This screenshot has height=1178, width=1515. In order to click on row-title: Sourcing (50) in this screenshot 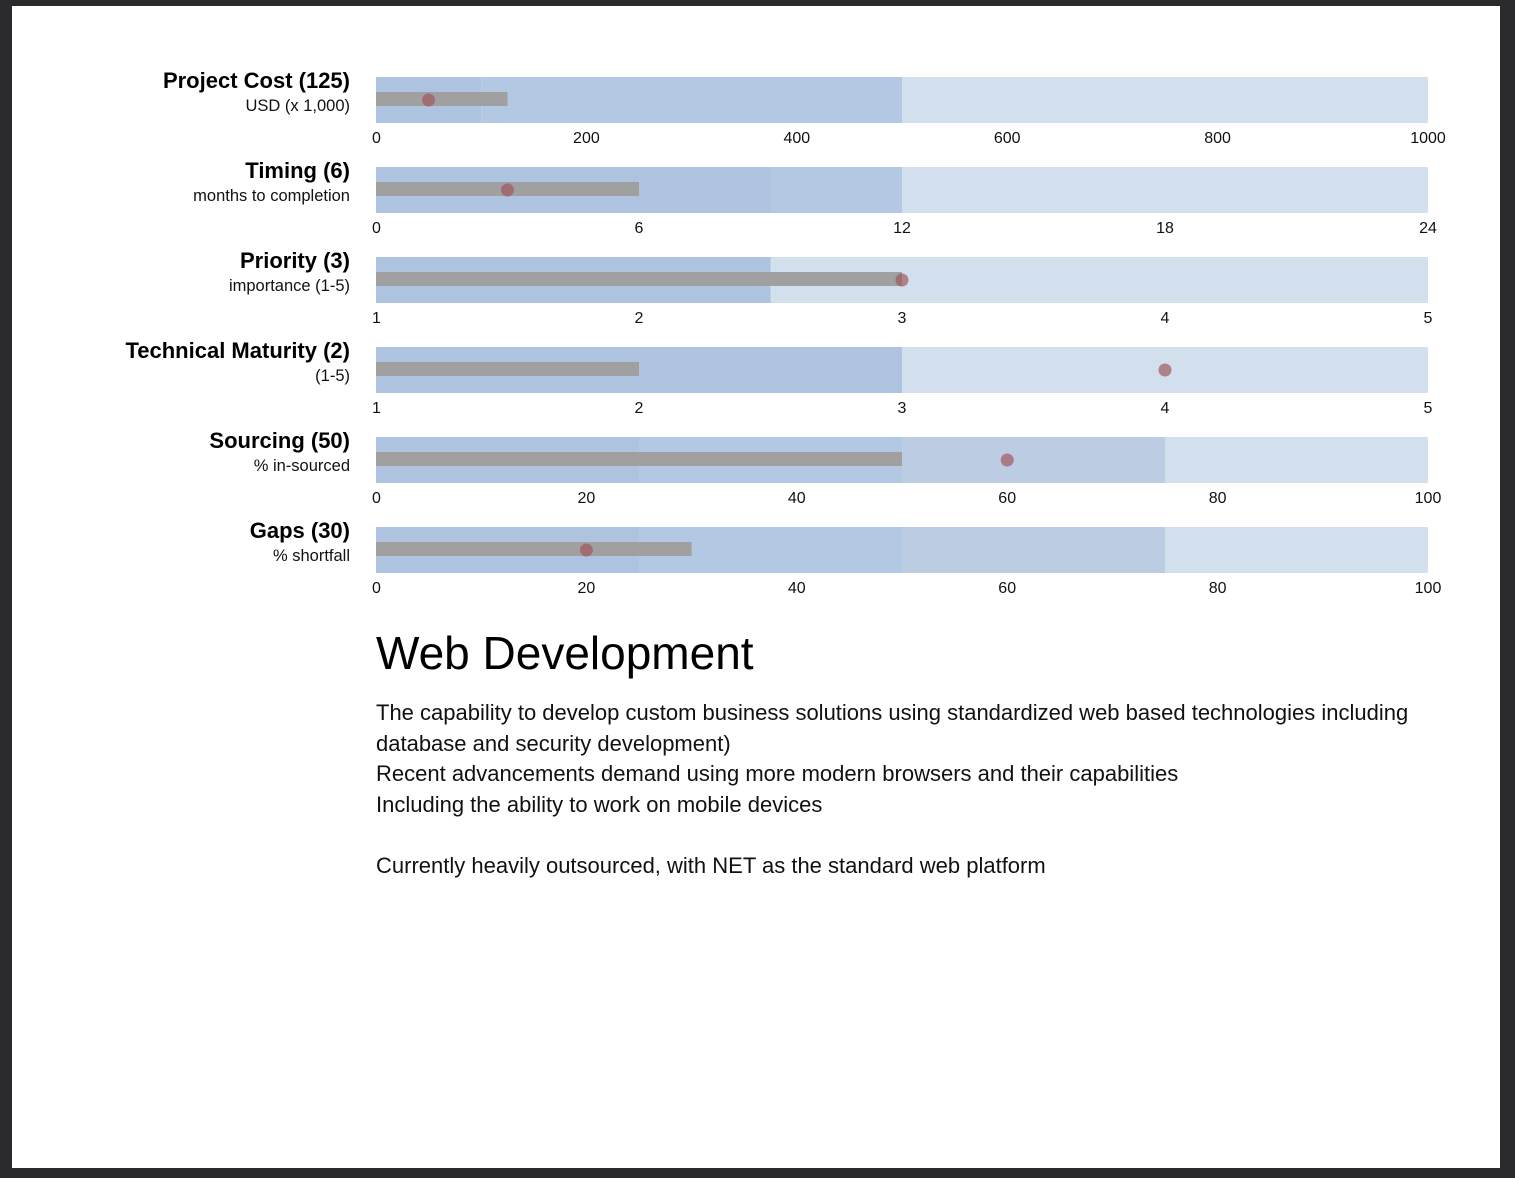, I will do `click(279, 440)`.